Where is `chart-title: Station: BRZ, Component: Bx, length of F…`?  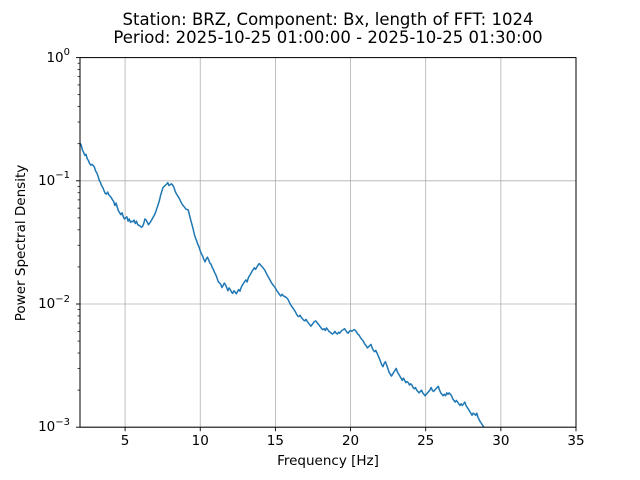 chart-title: Station: BRZ, Component: Bx, length of F… is located at coordinates (328, 29).